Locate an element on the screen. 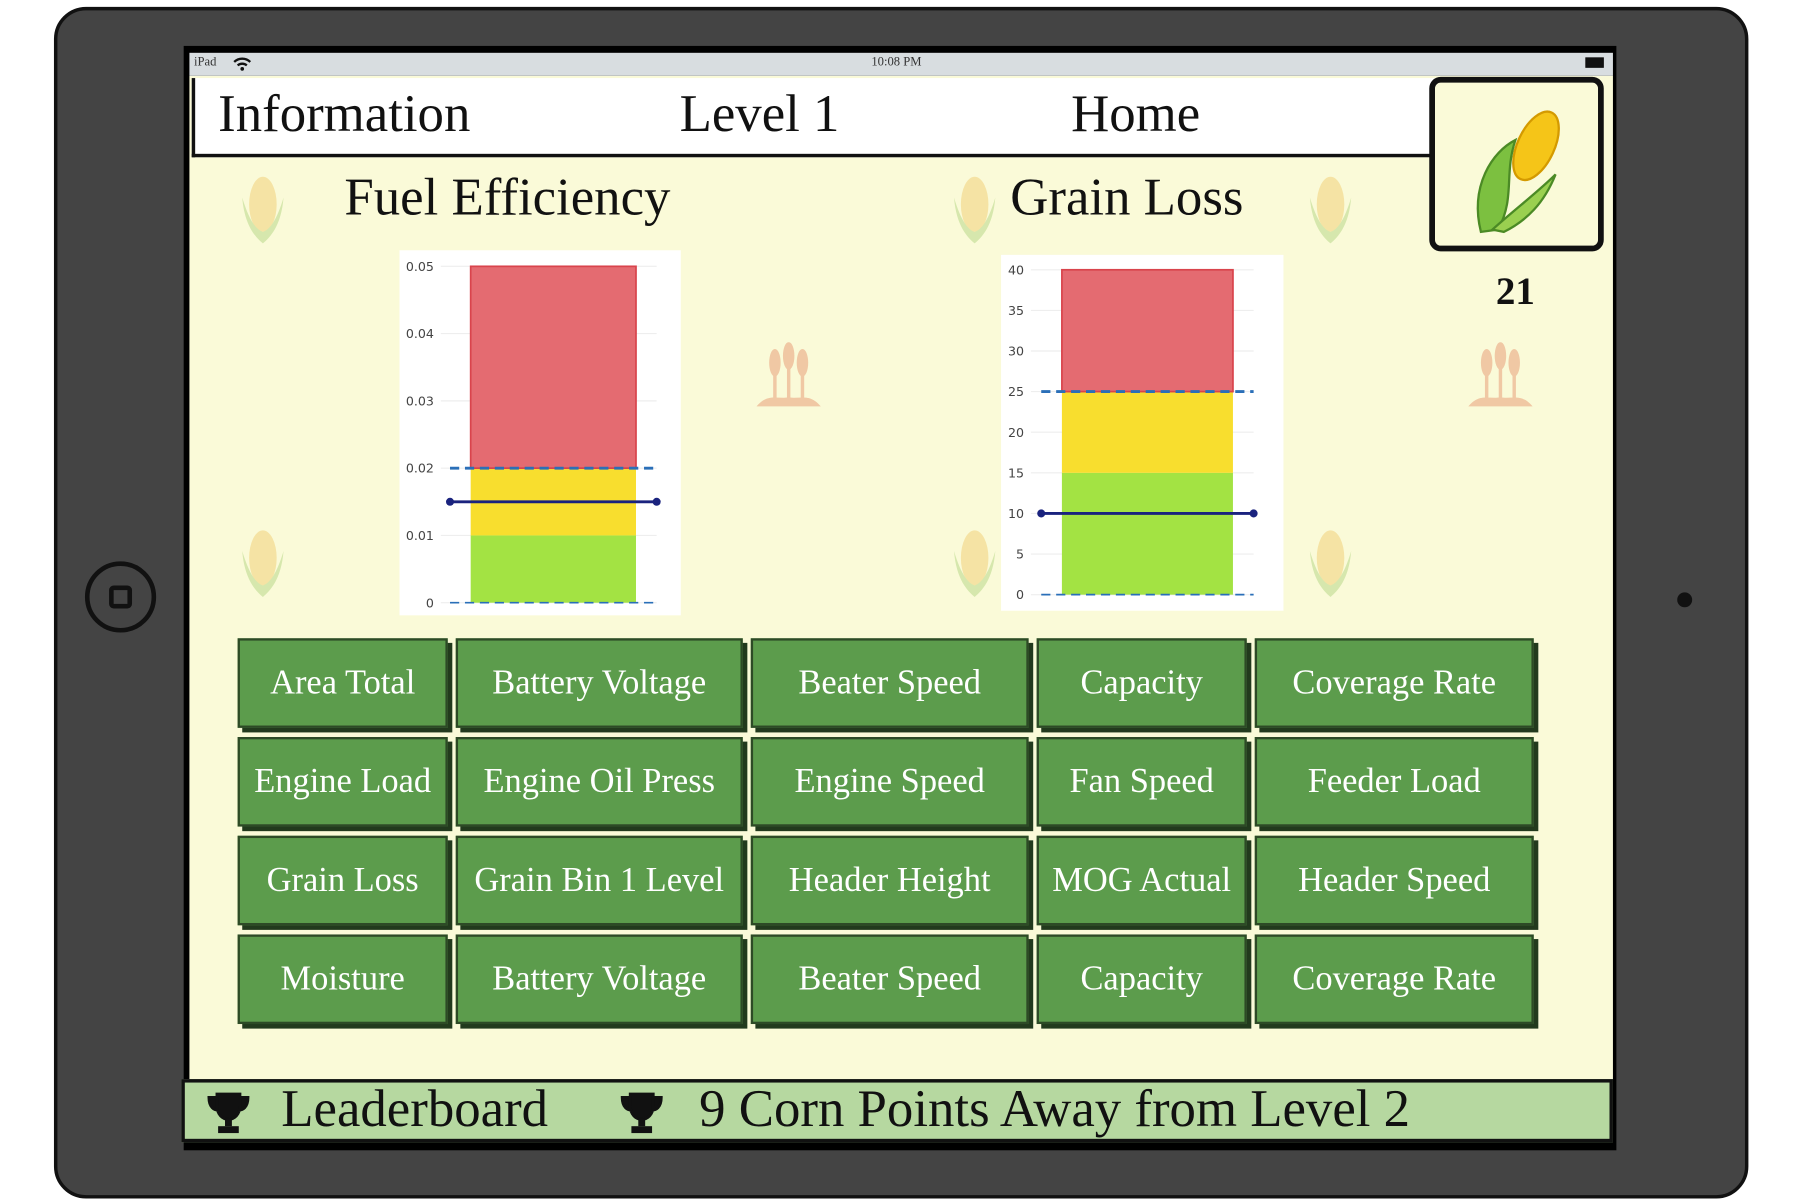 The image size is (1800, 1200). metric-button: Moisture is located at coordinates (342, 979).